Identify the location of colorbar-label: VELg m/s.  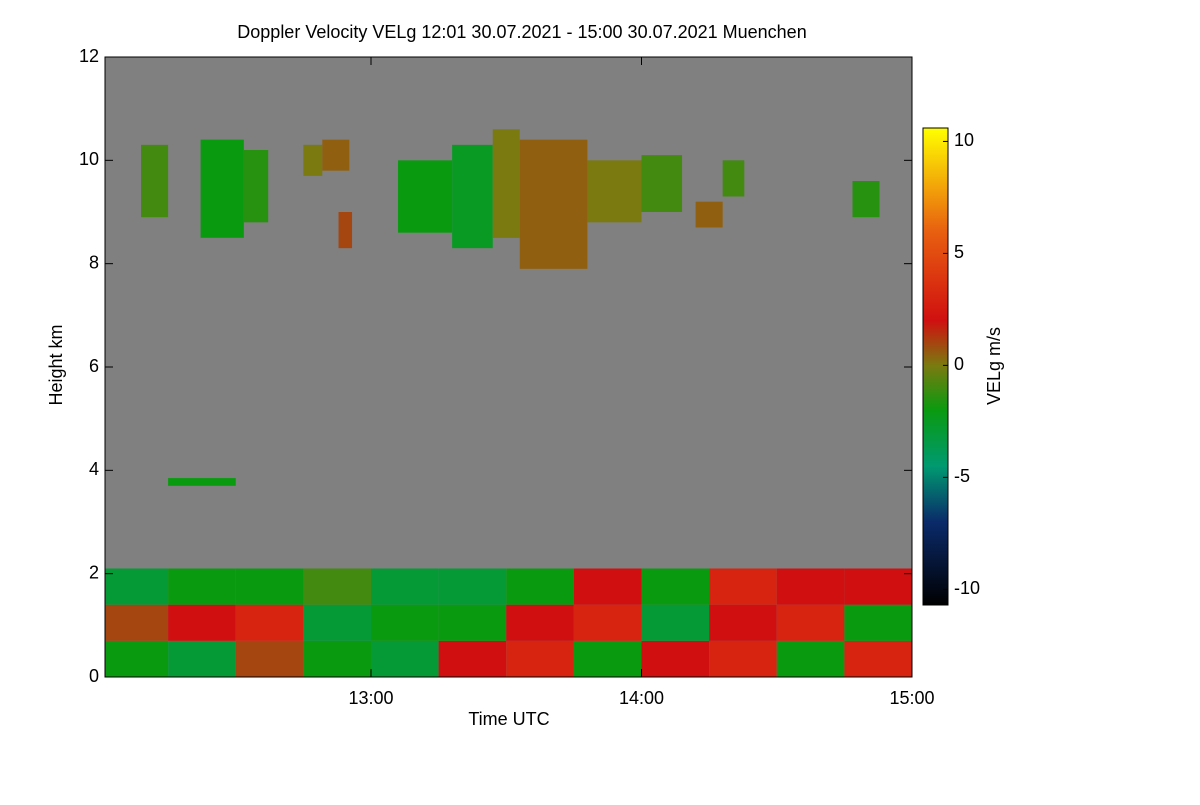
(994, 366).